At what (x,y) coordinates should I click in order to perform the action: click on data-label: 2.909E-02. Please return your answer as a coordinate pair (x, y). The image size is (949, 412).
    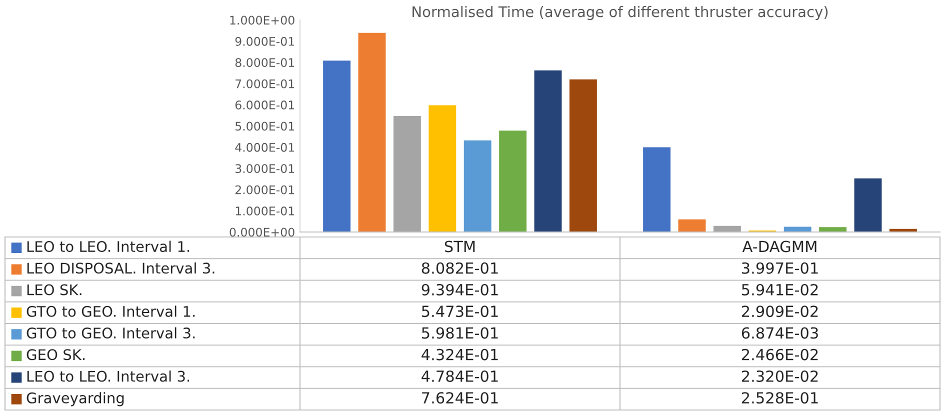
    Looking at the image, I should click on (780, 312).